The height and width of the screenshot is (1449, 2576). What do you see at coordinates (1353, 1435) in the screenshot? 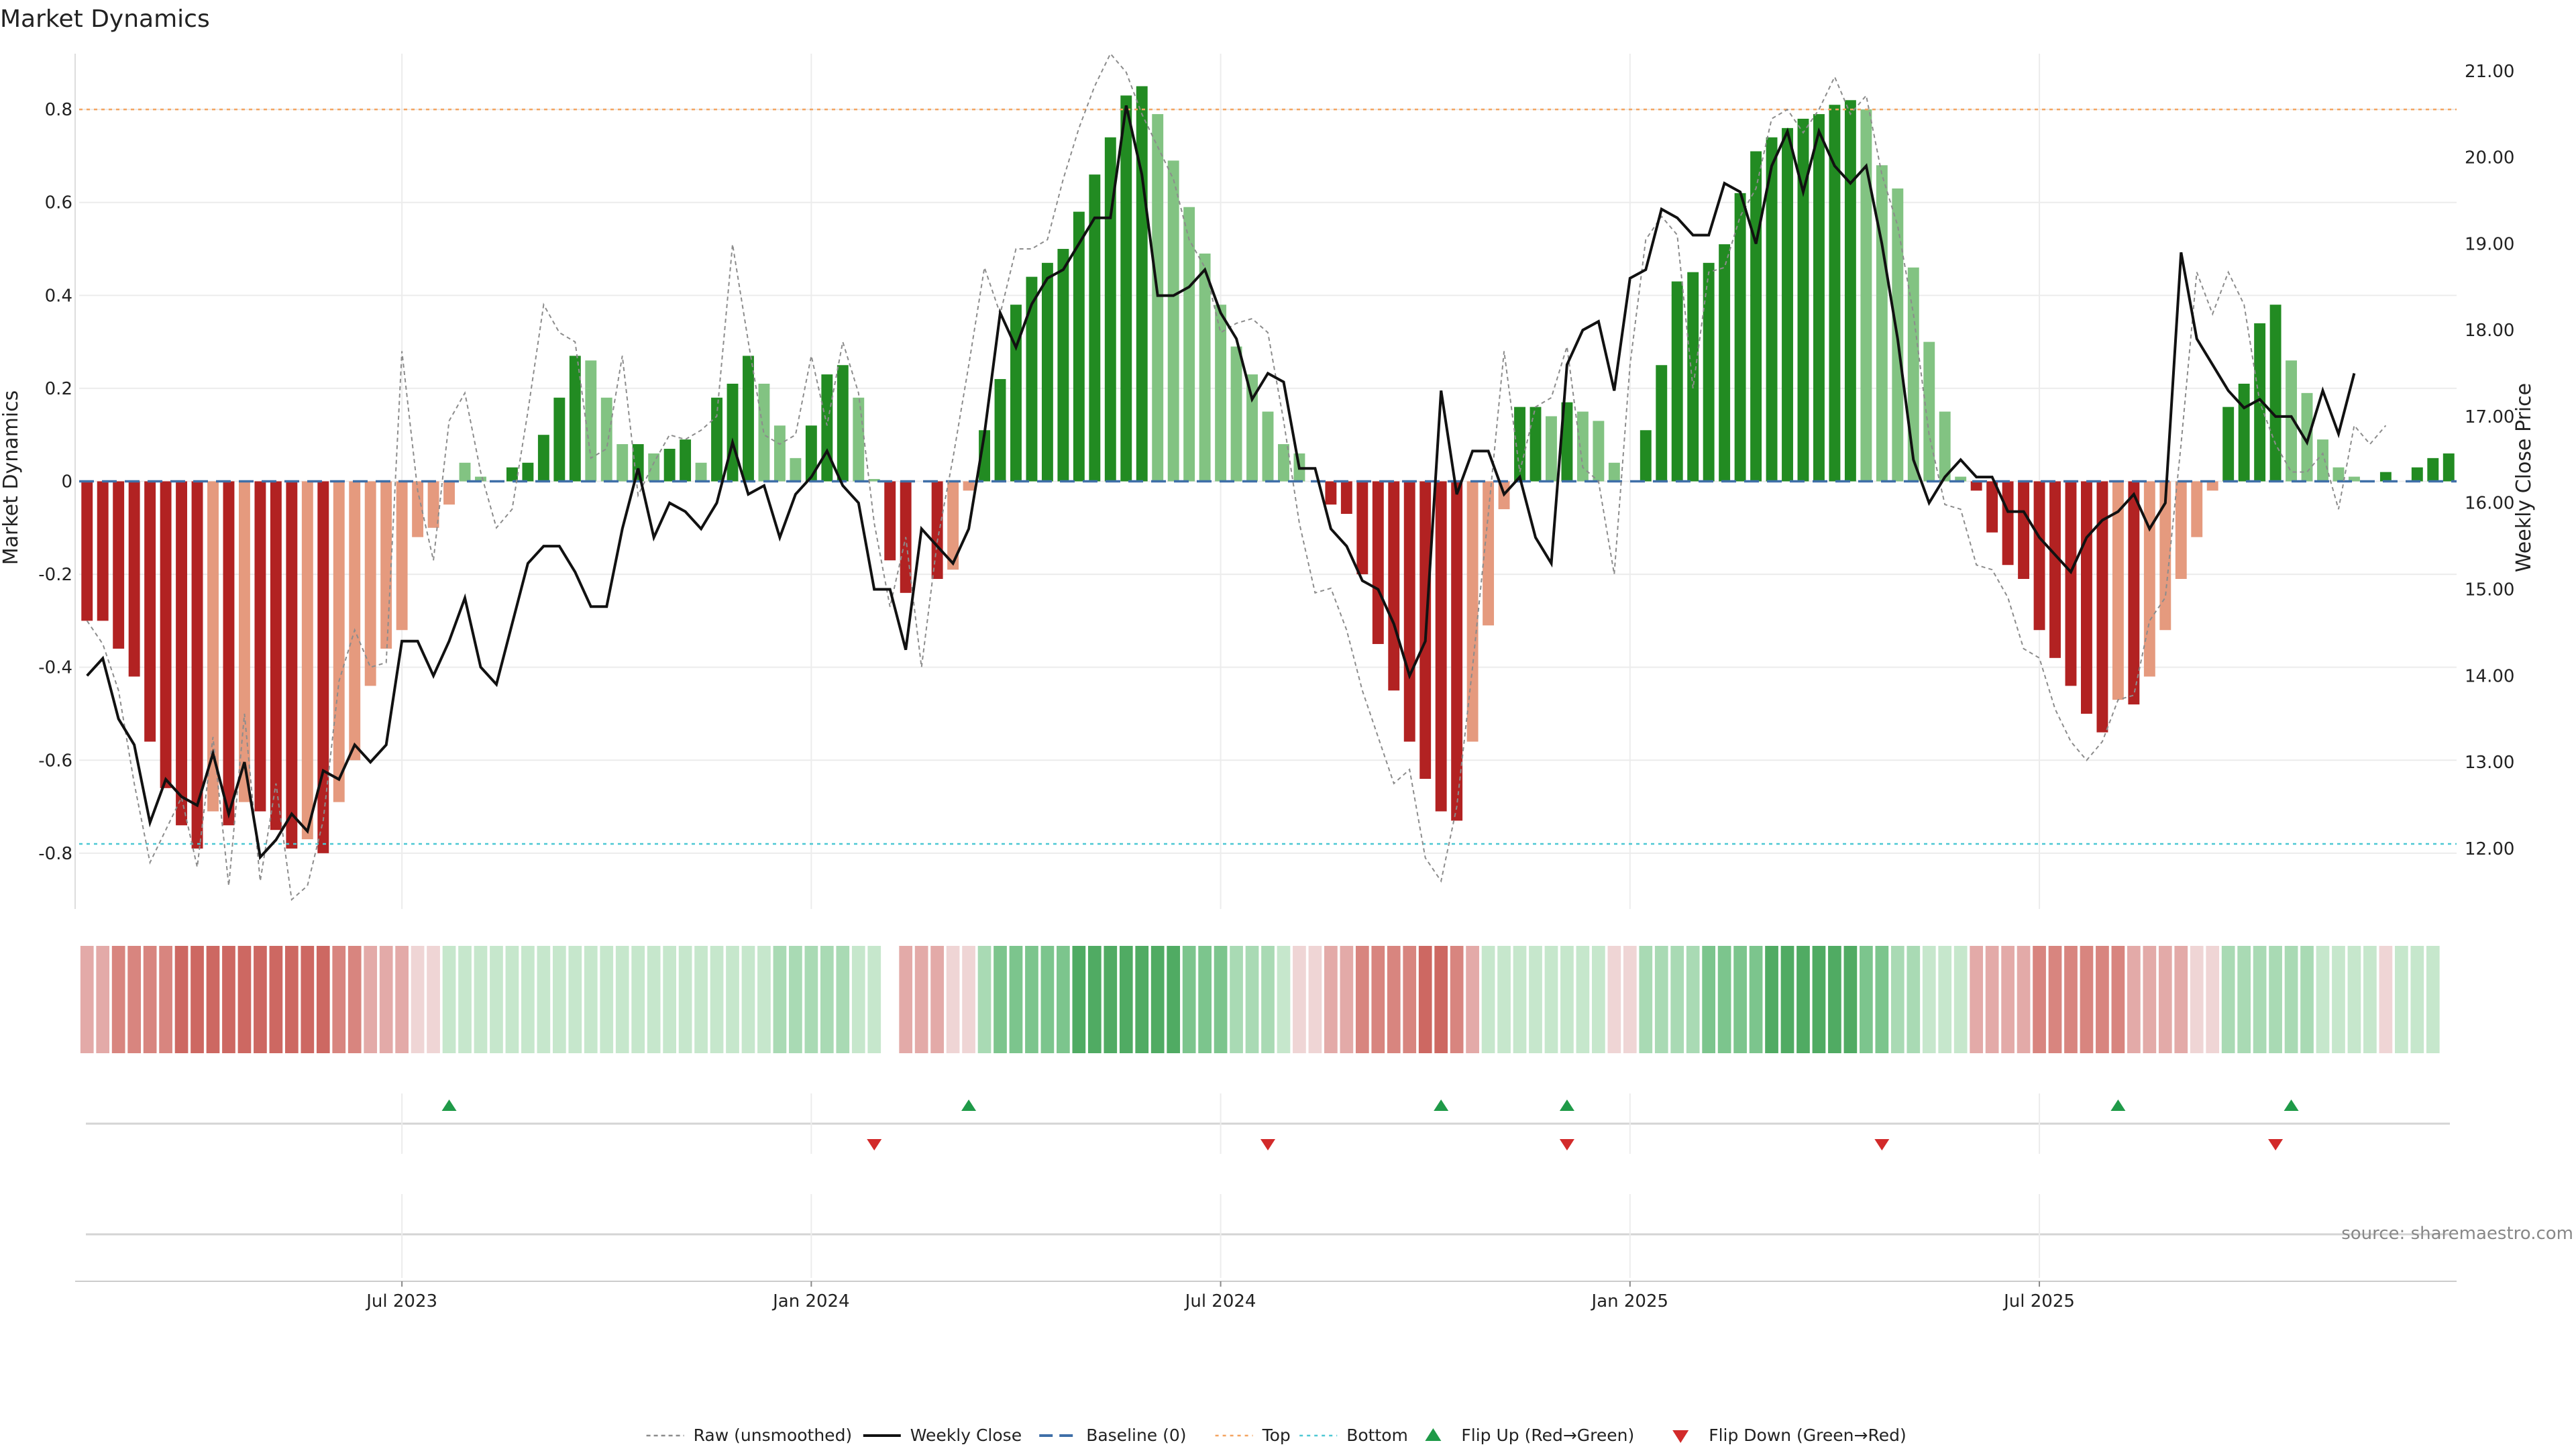
I see `legend-item: Bottom` at bounding box center [1353, 1435].